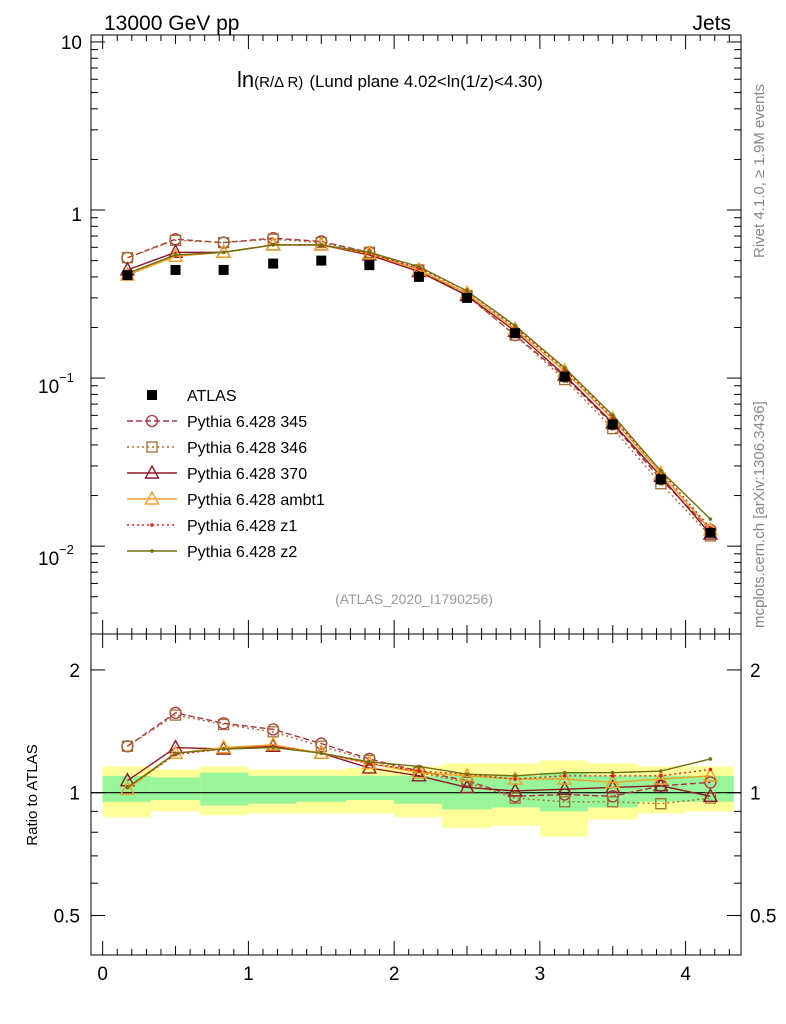  What do you see at coordinates (76, 215) in the screenshot?
I see `y-tick-label-1: 1` at bounding box center [76, 215].